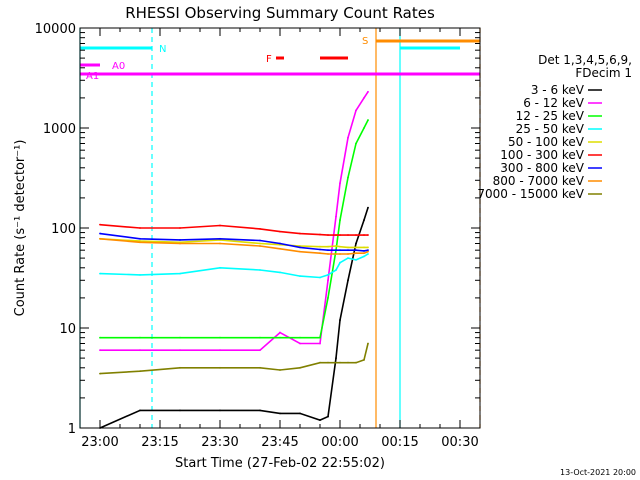 The width and height of the screenshot is (640, 480). I want to click on legend-title-line: Det 1,3,4,5,6,9,, so click(585, 60).